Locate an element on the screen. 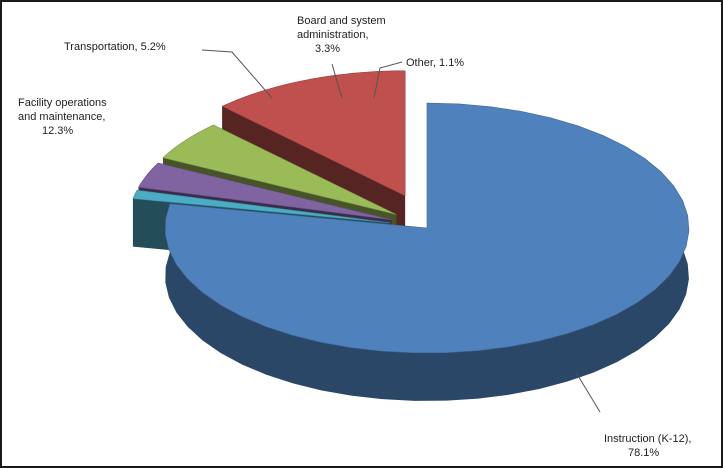 This screenshot has height=468, width=723. label-facility-line3: 12.3% is located at coordinates (57, 131).